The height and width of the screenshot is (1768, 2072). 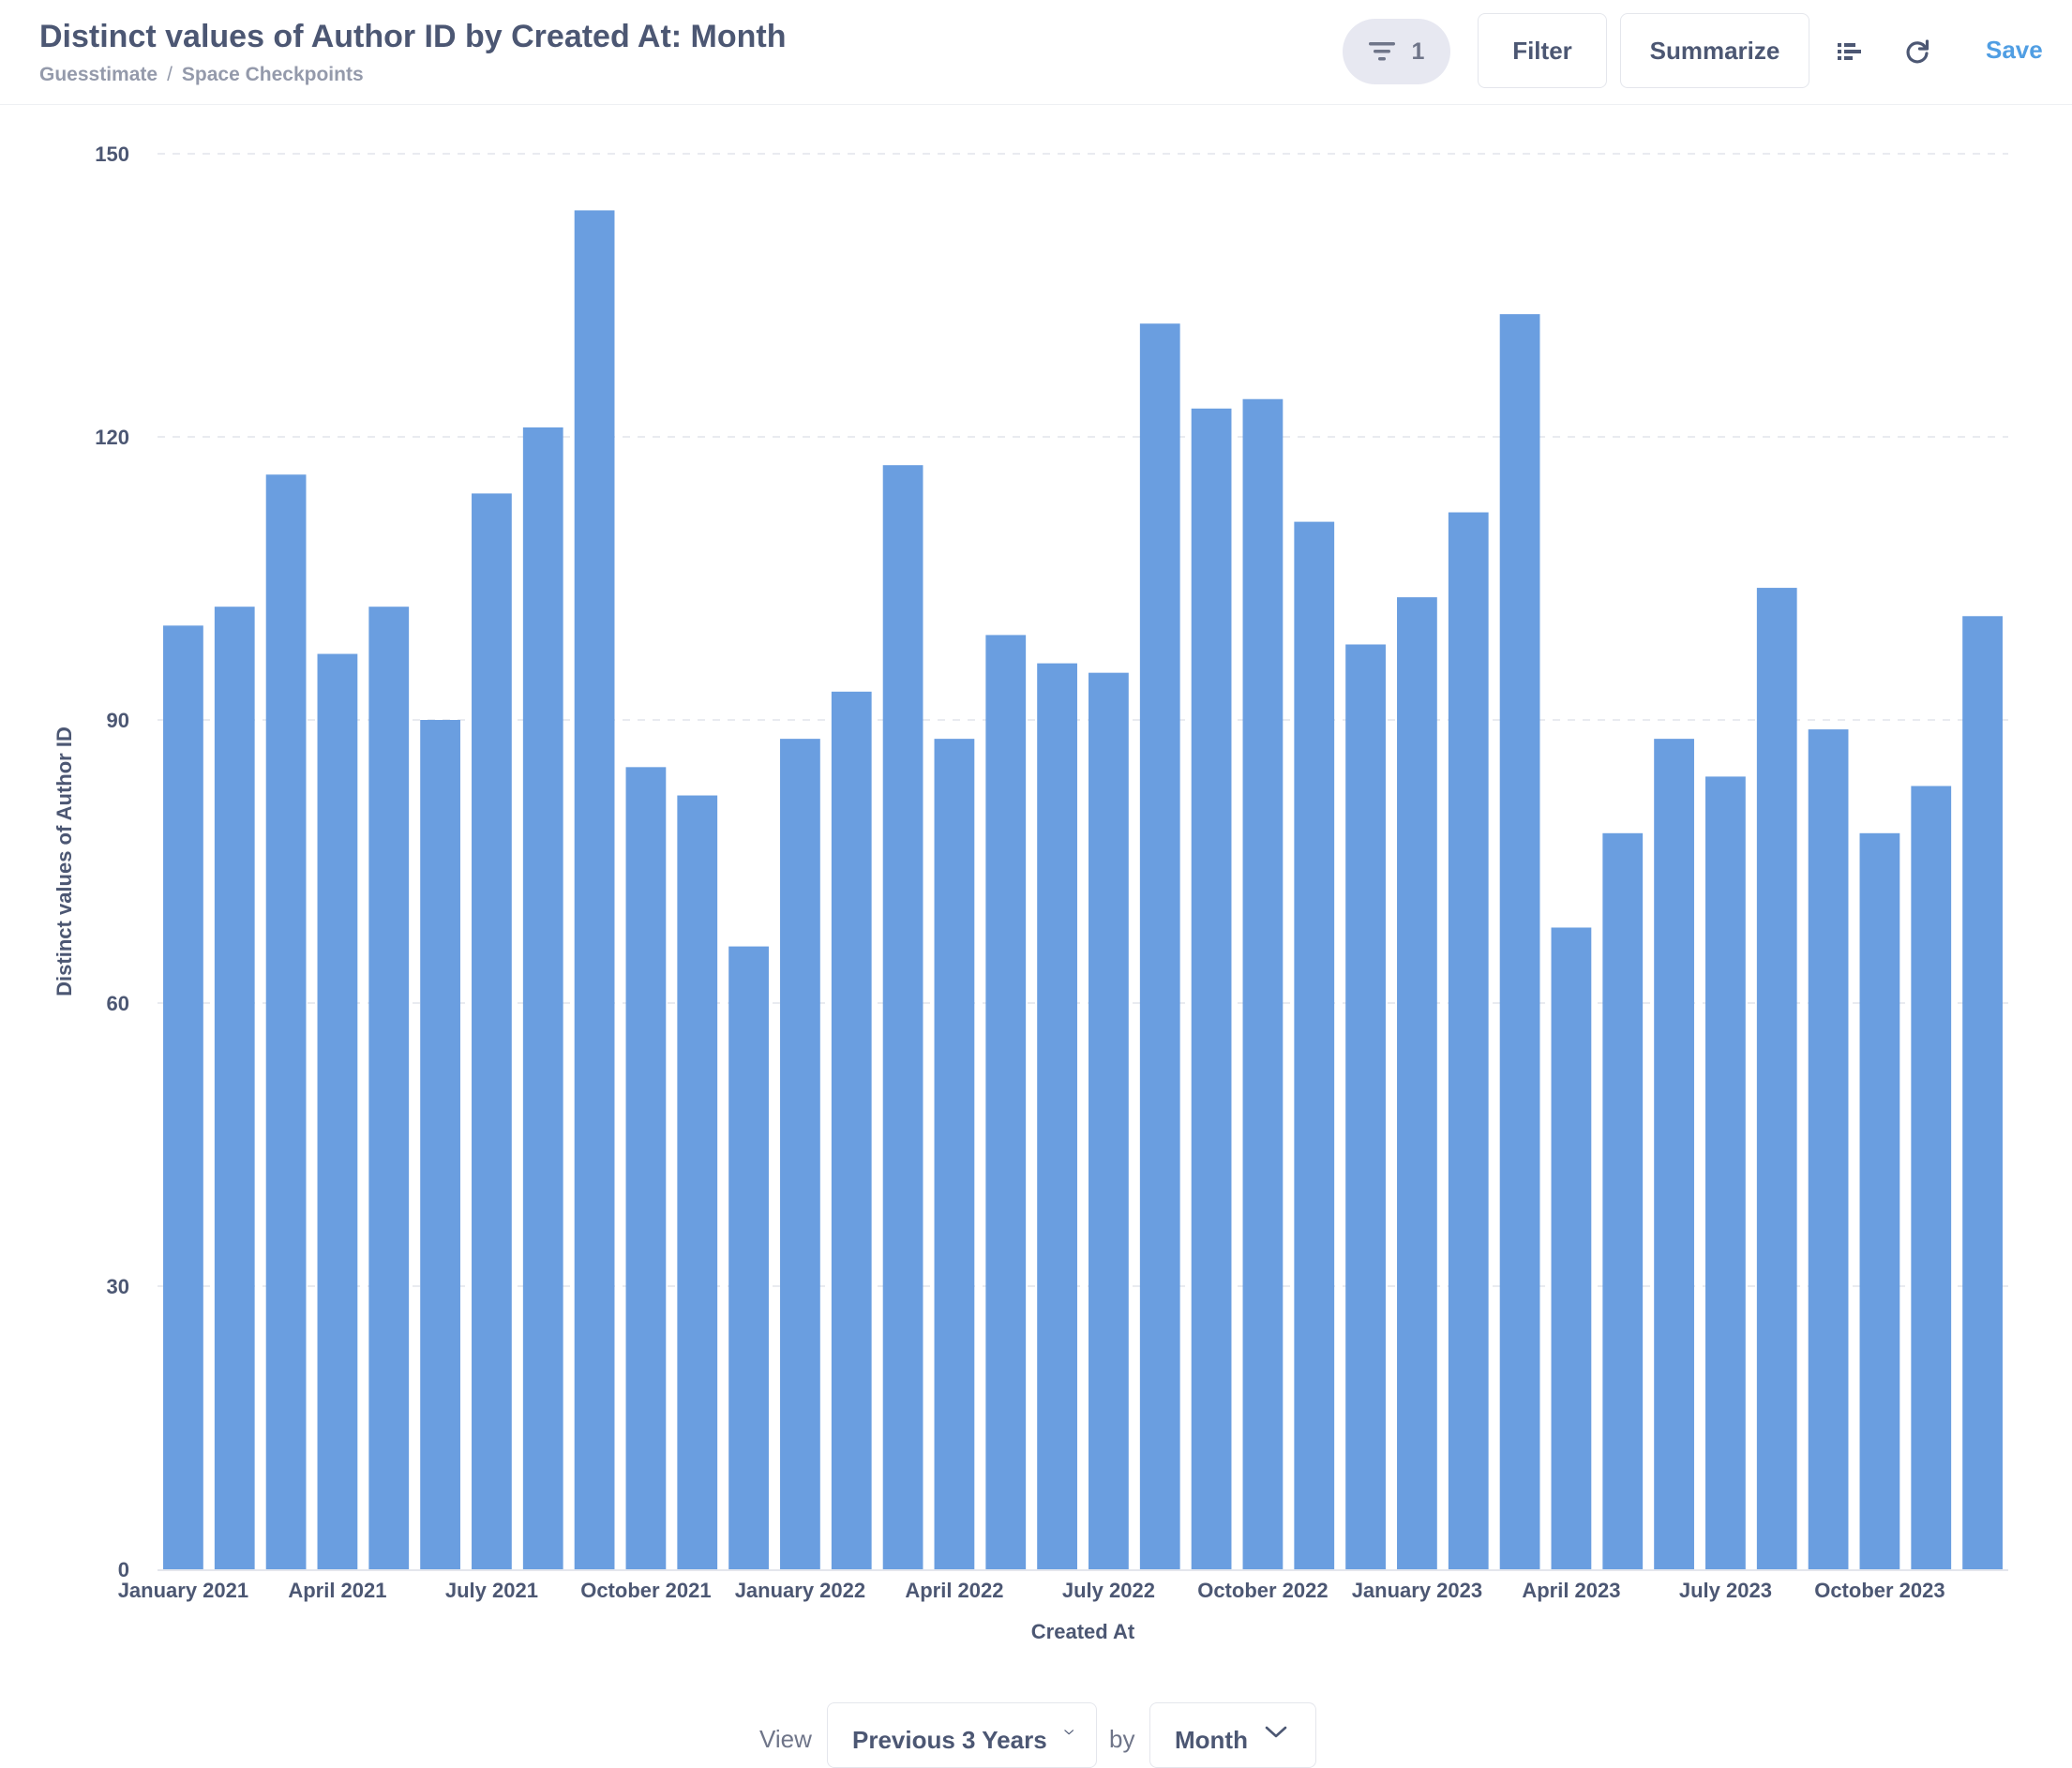 I want to click on x-tick-label: April 2023, so click(x=1571, y=1590).